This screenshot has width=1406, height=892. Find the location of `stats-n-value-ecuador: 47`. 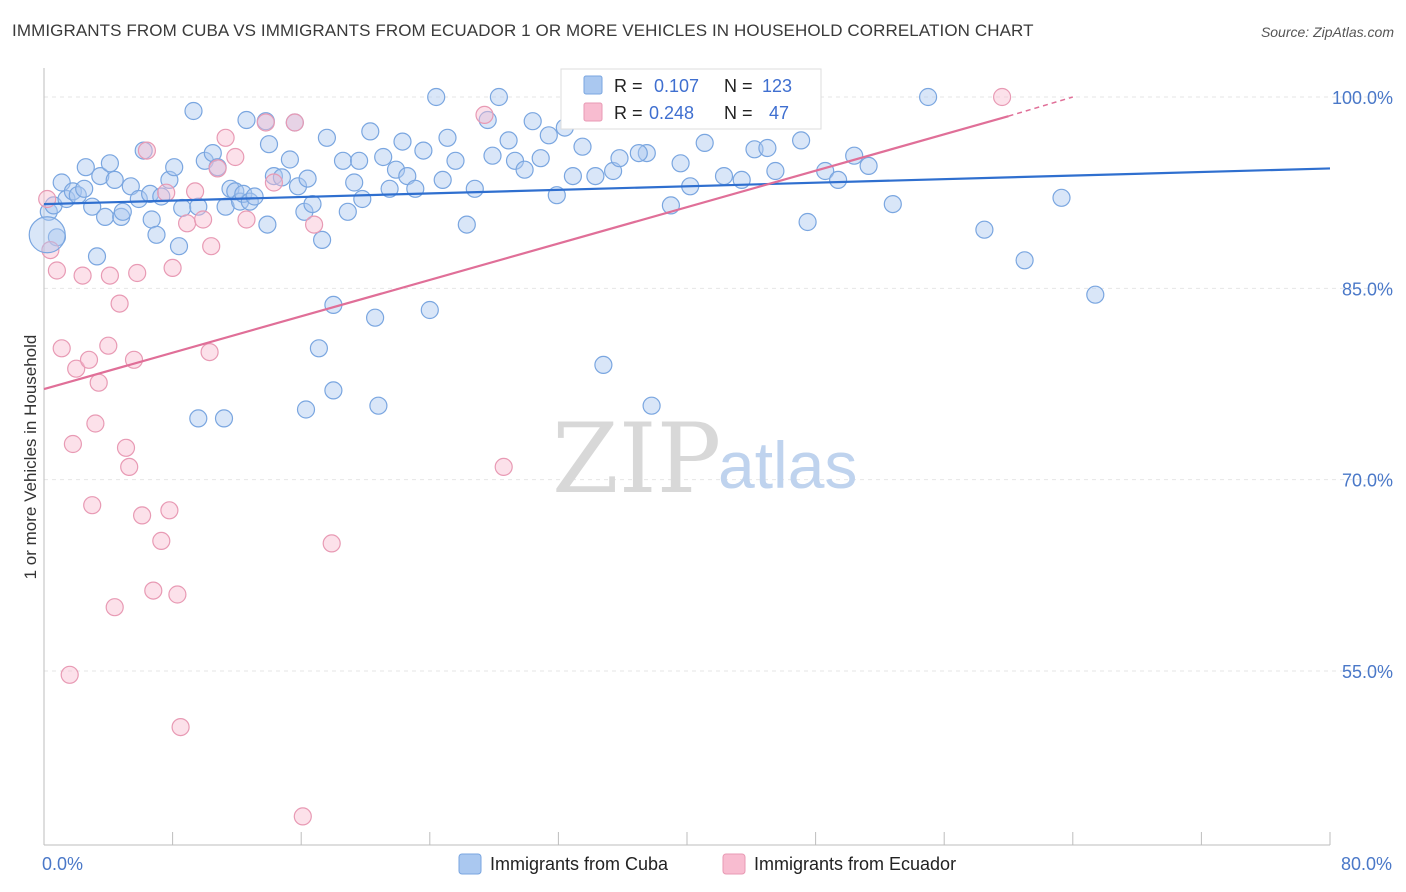

stats-n-value-ecuador: 47 is located at coordinates (779, 113).